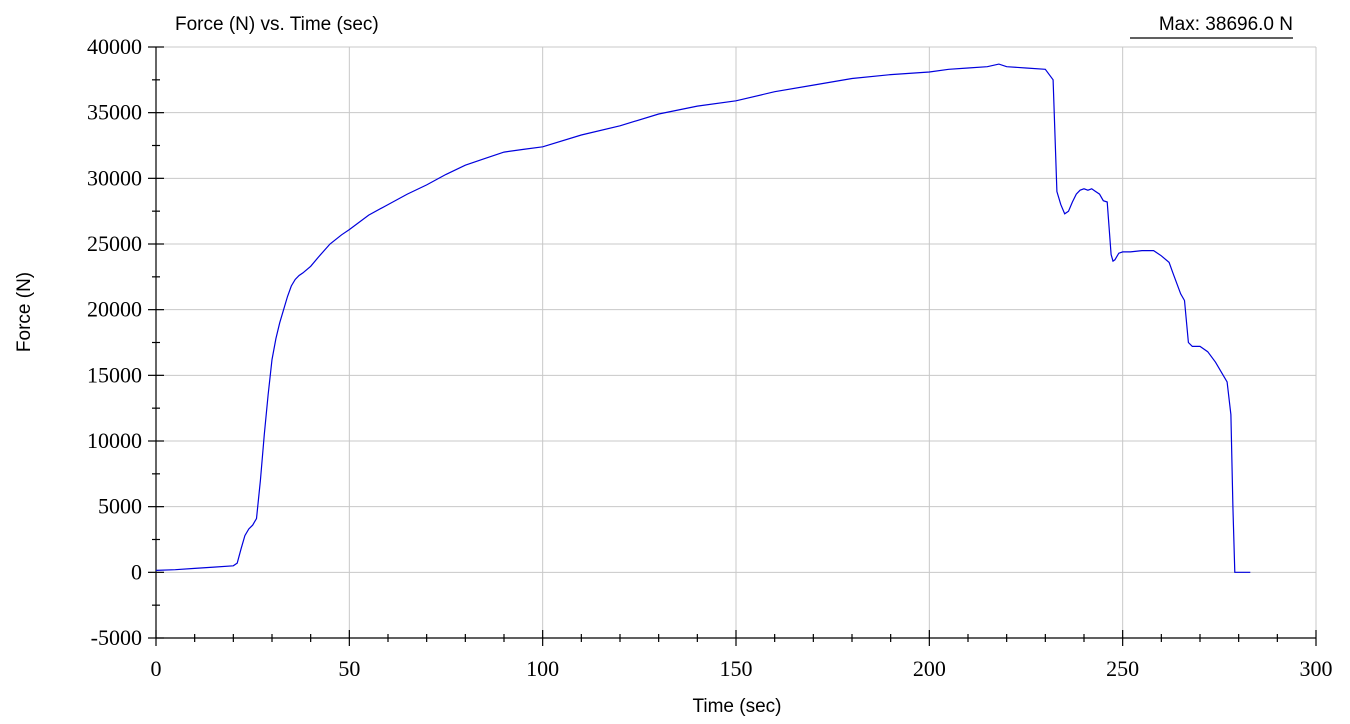 The width and height of the screenshot is (1350, 724). I want to click on y-axis-label: Force (N), so click(24, 312).